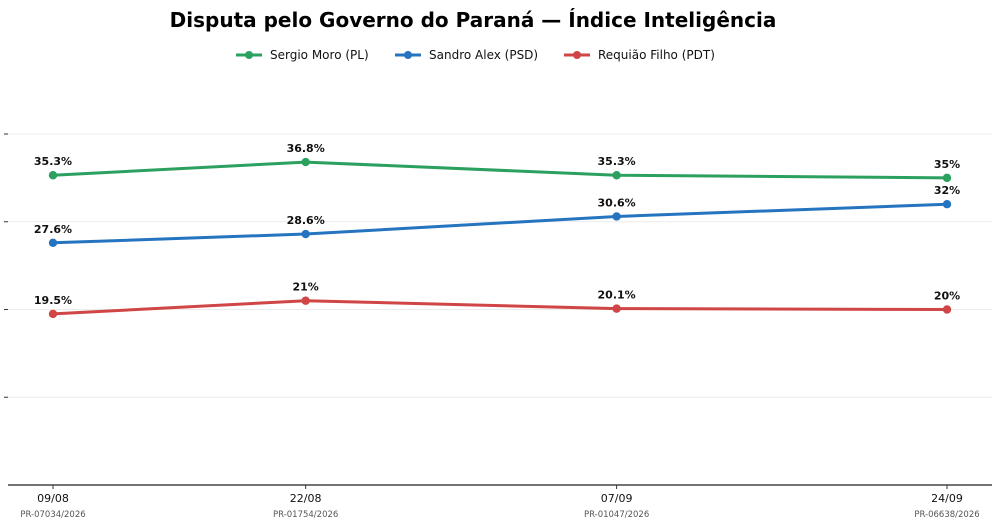  What do you see at coordinates (656, 55) in the screenshot?
I see `legend-label: Requião Filho (PDT)` at bounding box center [656, 55].